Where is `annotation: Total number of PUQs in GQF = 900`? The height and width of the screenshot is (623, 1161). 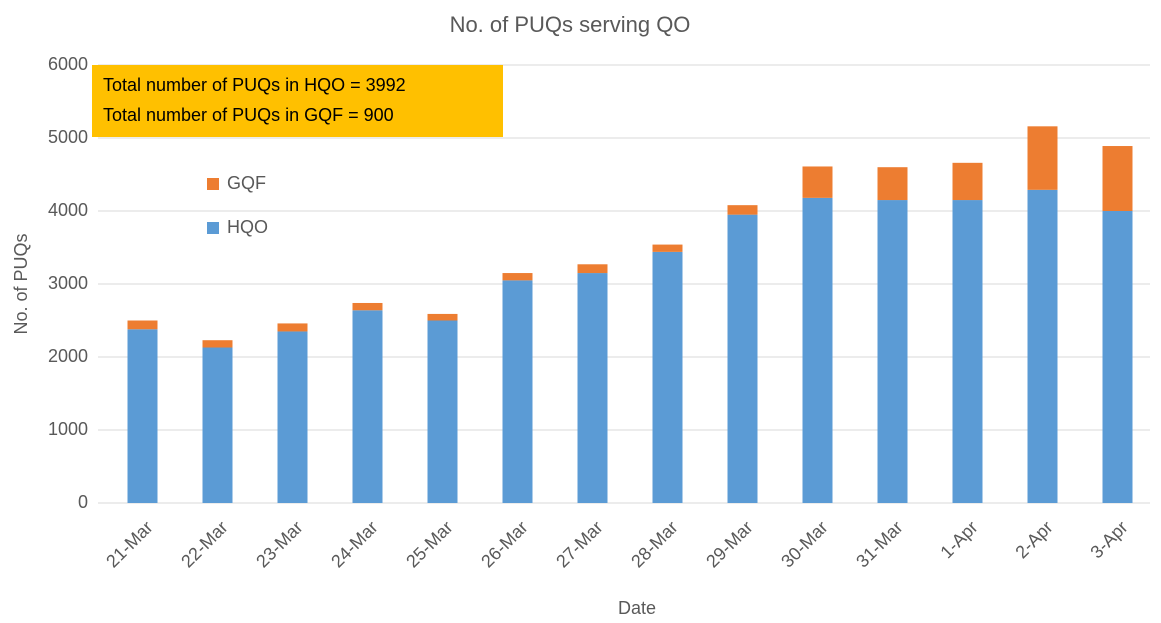
annotation: Total number of PUQs in GQF = 900 is located at coordinates (248, 115).